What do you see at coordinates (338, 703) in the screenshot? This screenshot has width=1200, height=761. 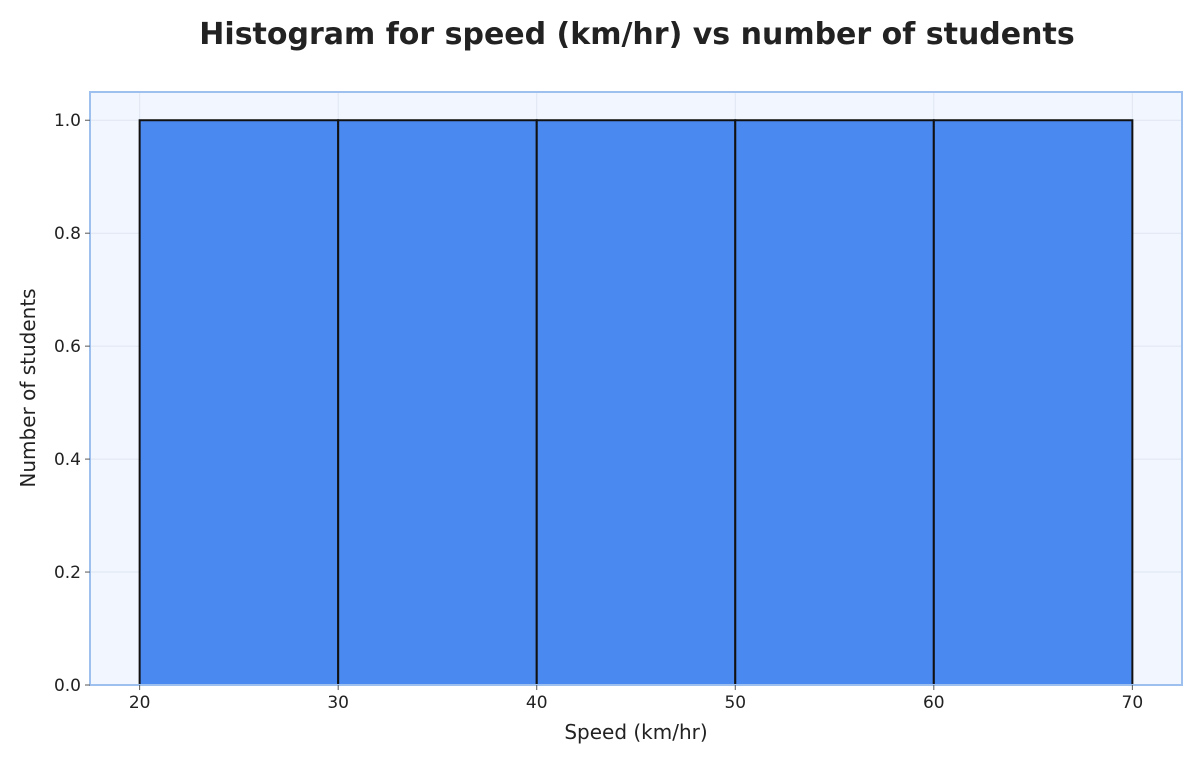 I see `x-tick-label: 30` at bounding box center [338, 703].